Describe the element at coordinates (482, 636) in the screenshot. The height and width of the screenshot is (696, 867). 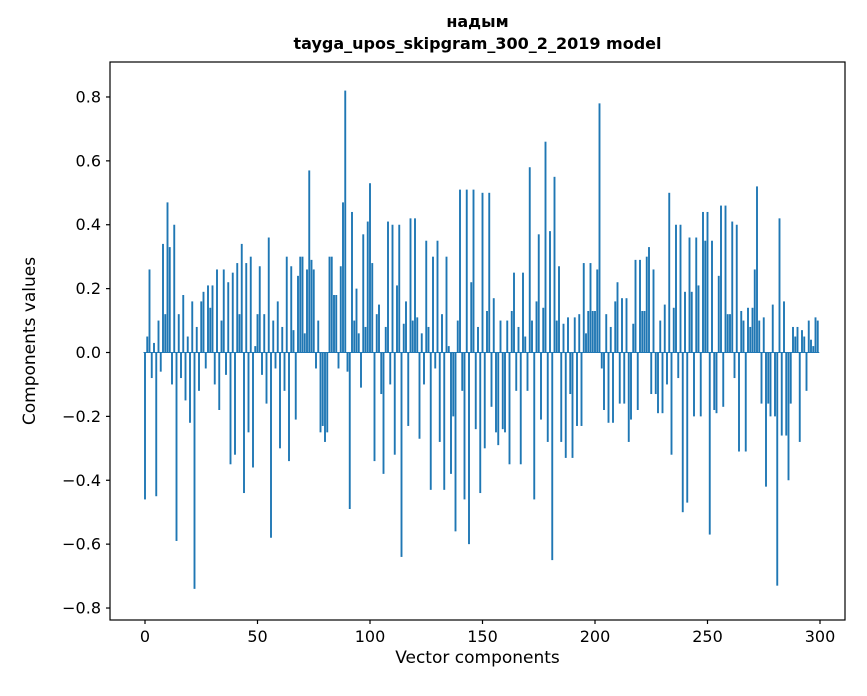
I see `x-tick-label: 150` at that location.